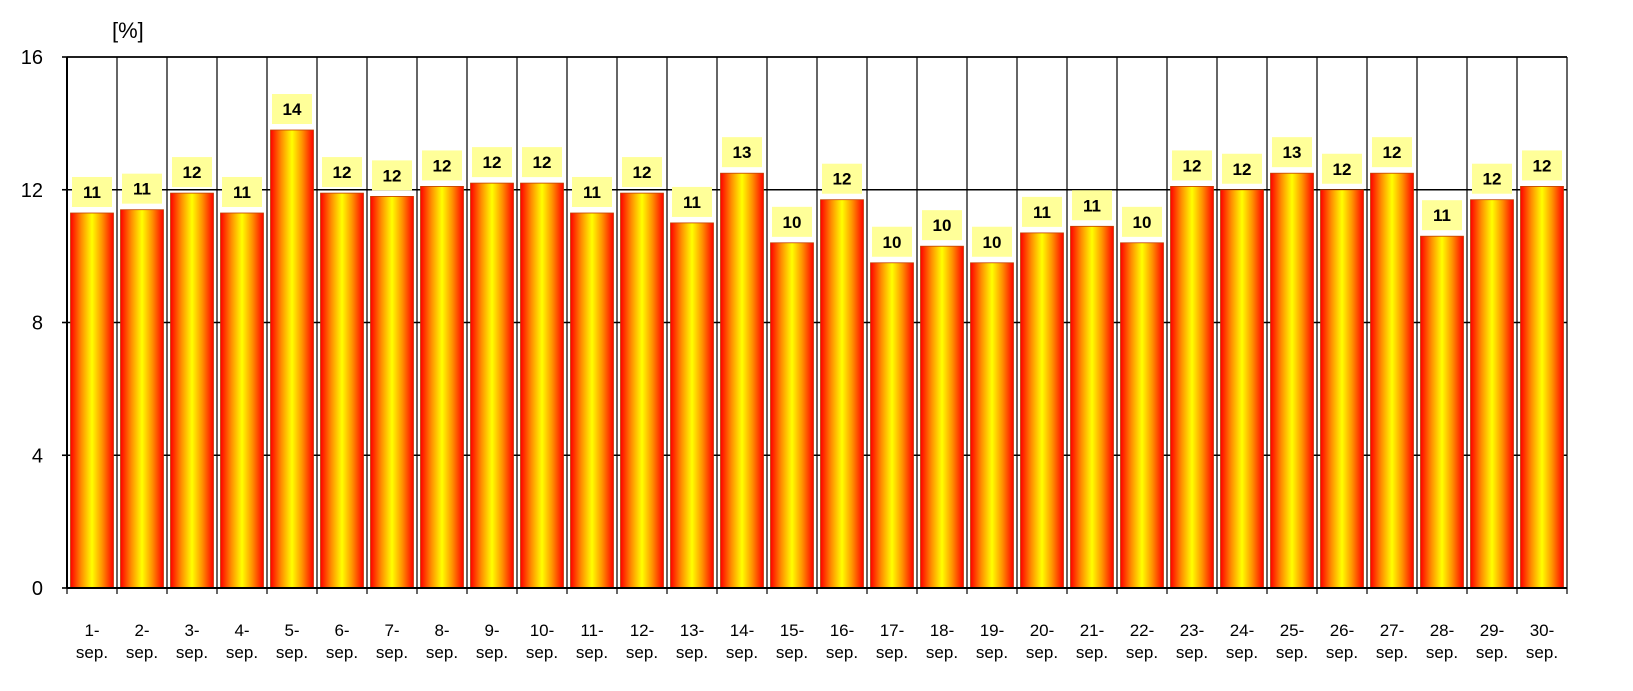  I want to click on x-tick-label: 28-sep., so click(1442, 641).